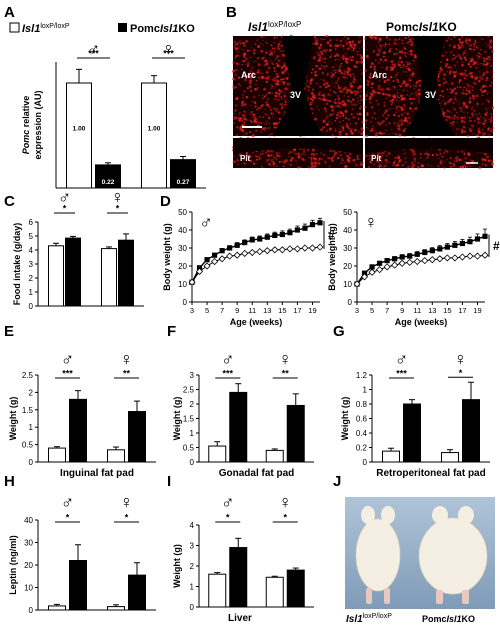 Image resolution: width=500 pixels, height=628 pixels. Describe the element at coordinates (9, 481) in the screenshot. I see `panel-letter-h: H` at that location.